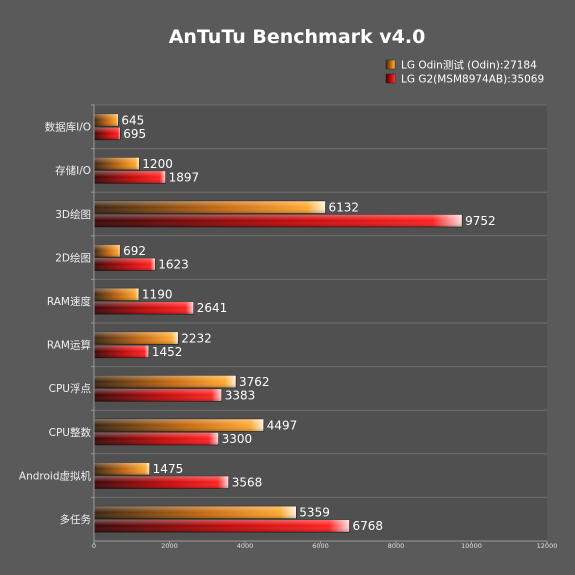 The width and height of the screenshot is (575, 575). What do you see at coordinates (240, 395) in the screenshot?
I see `bar-value-label: 3383` at bounding box center [240, 395].